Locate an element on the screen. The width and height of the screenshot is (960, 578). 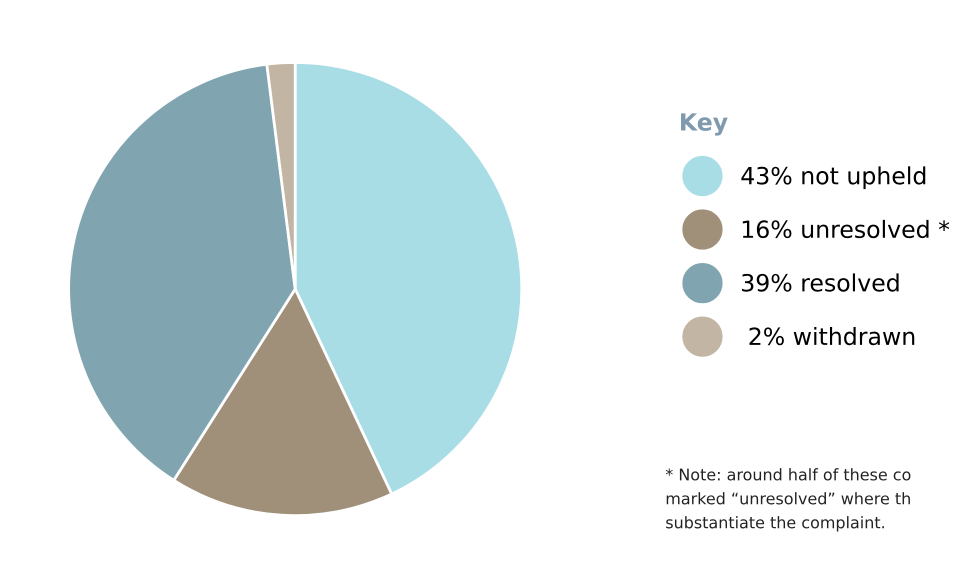
legend-label: 2% withdrawn is located at coordinates (831, 336).